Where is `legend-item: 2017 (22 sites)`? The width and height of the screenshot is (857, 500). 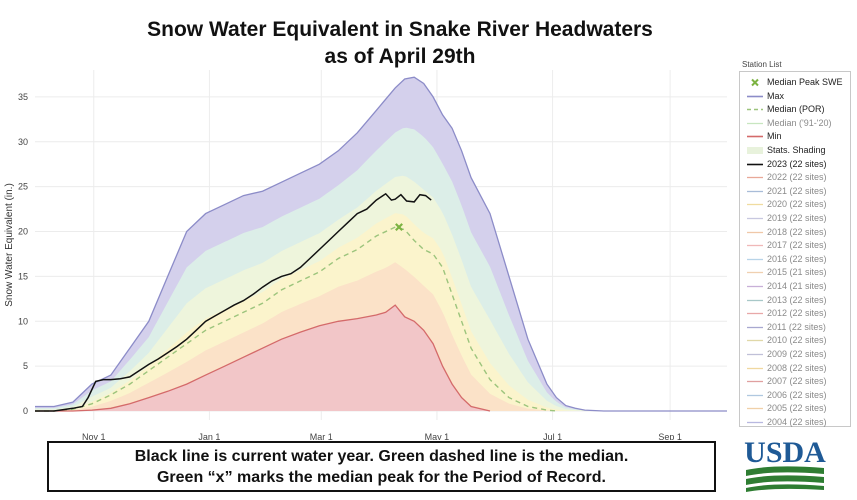
legend-item: 2017 (22 sites) is located at coordinates (796, 245).